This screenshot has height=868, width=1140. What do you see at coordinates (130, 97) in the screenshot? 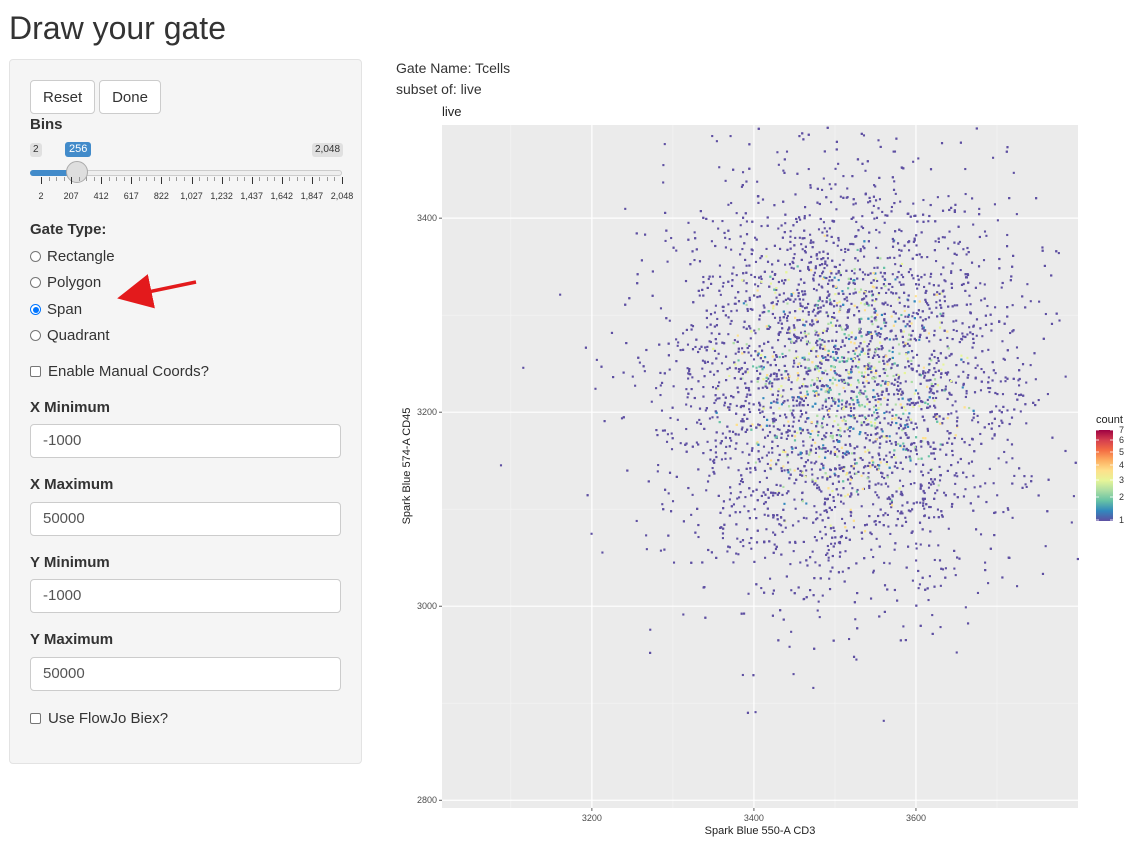
I see `done-button: Done` at bounding box center [130, 97].